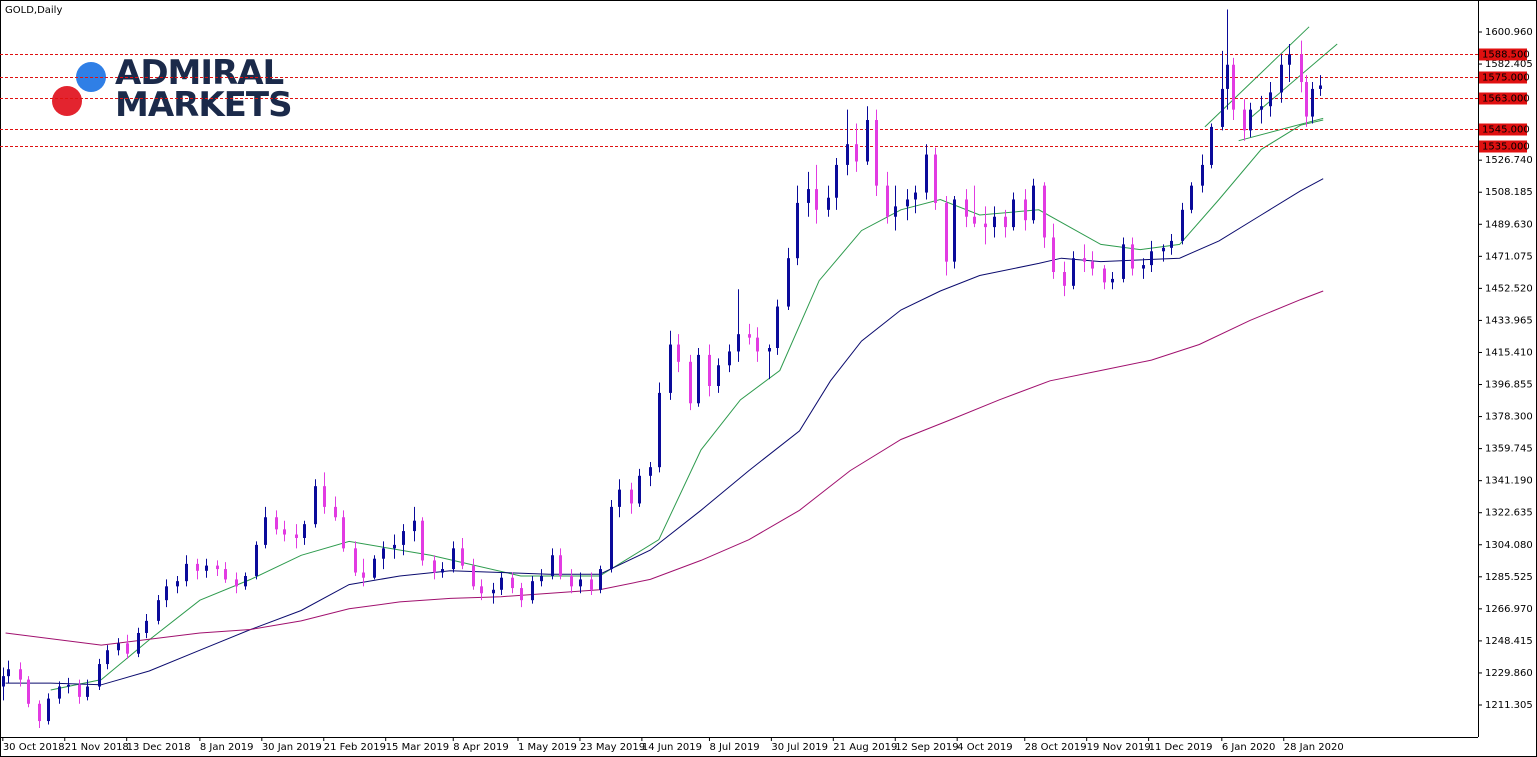 The image size is (1537, 757). Describe the element at coordinates (1509, 449) in the screenshot. I see `y-tick-label: 1359.745` at that location.